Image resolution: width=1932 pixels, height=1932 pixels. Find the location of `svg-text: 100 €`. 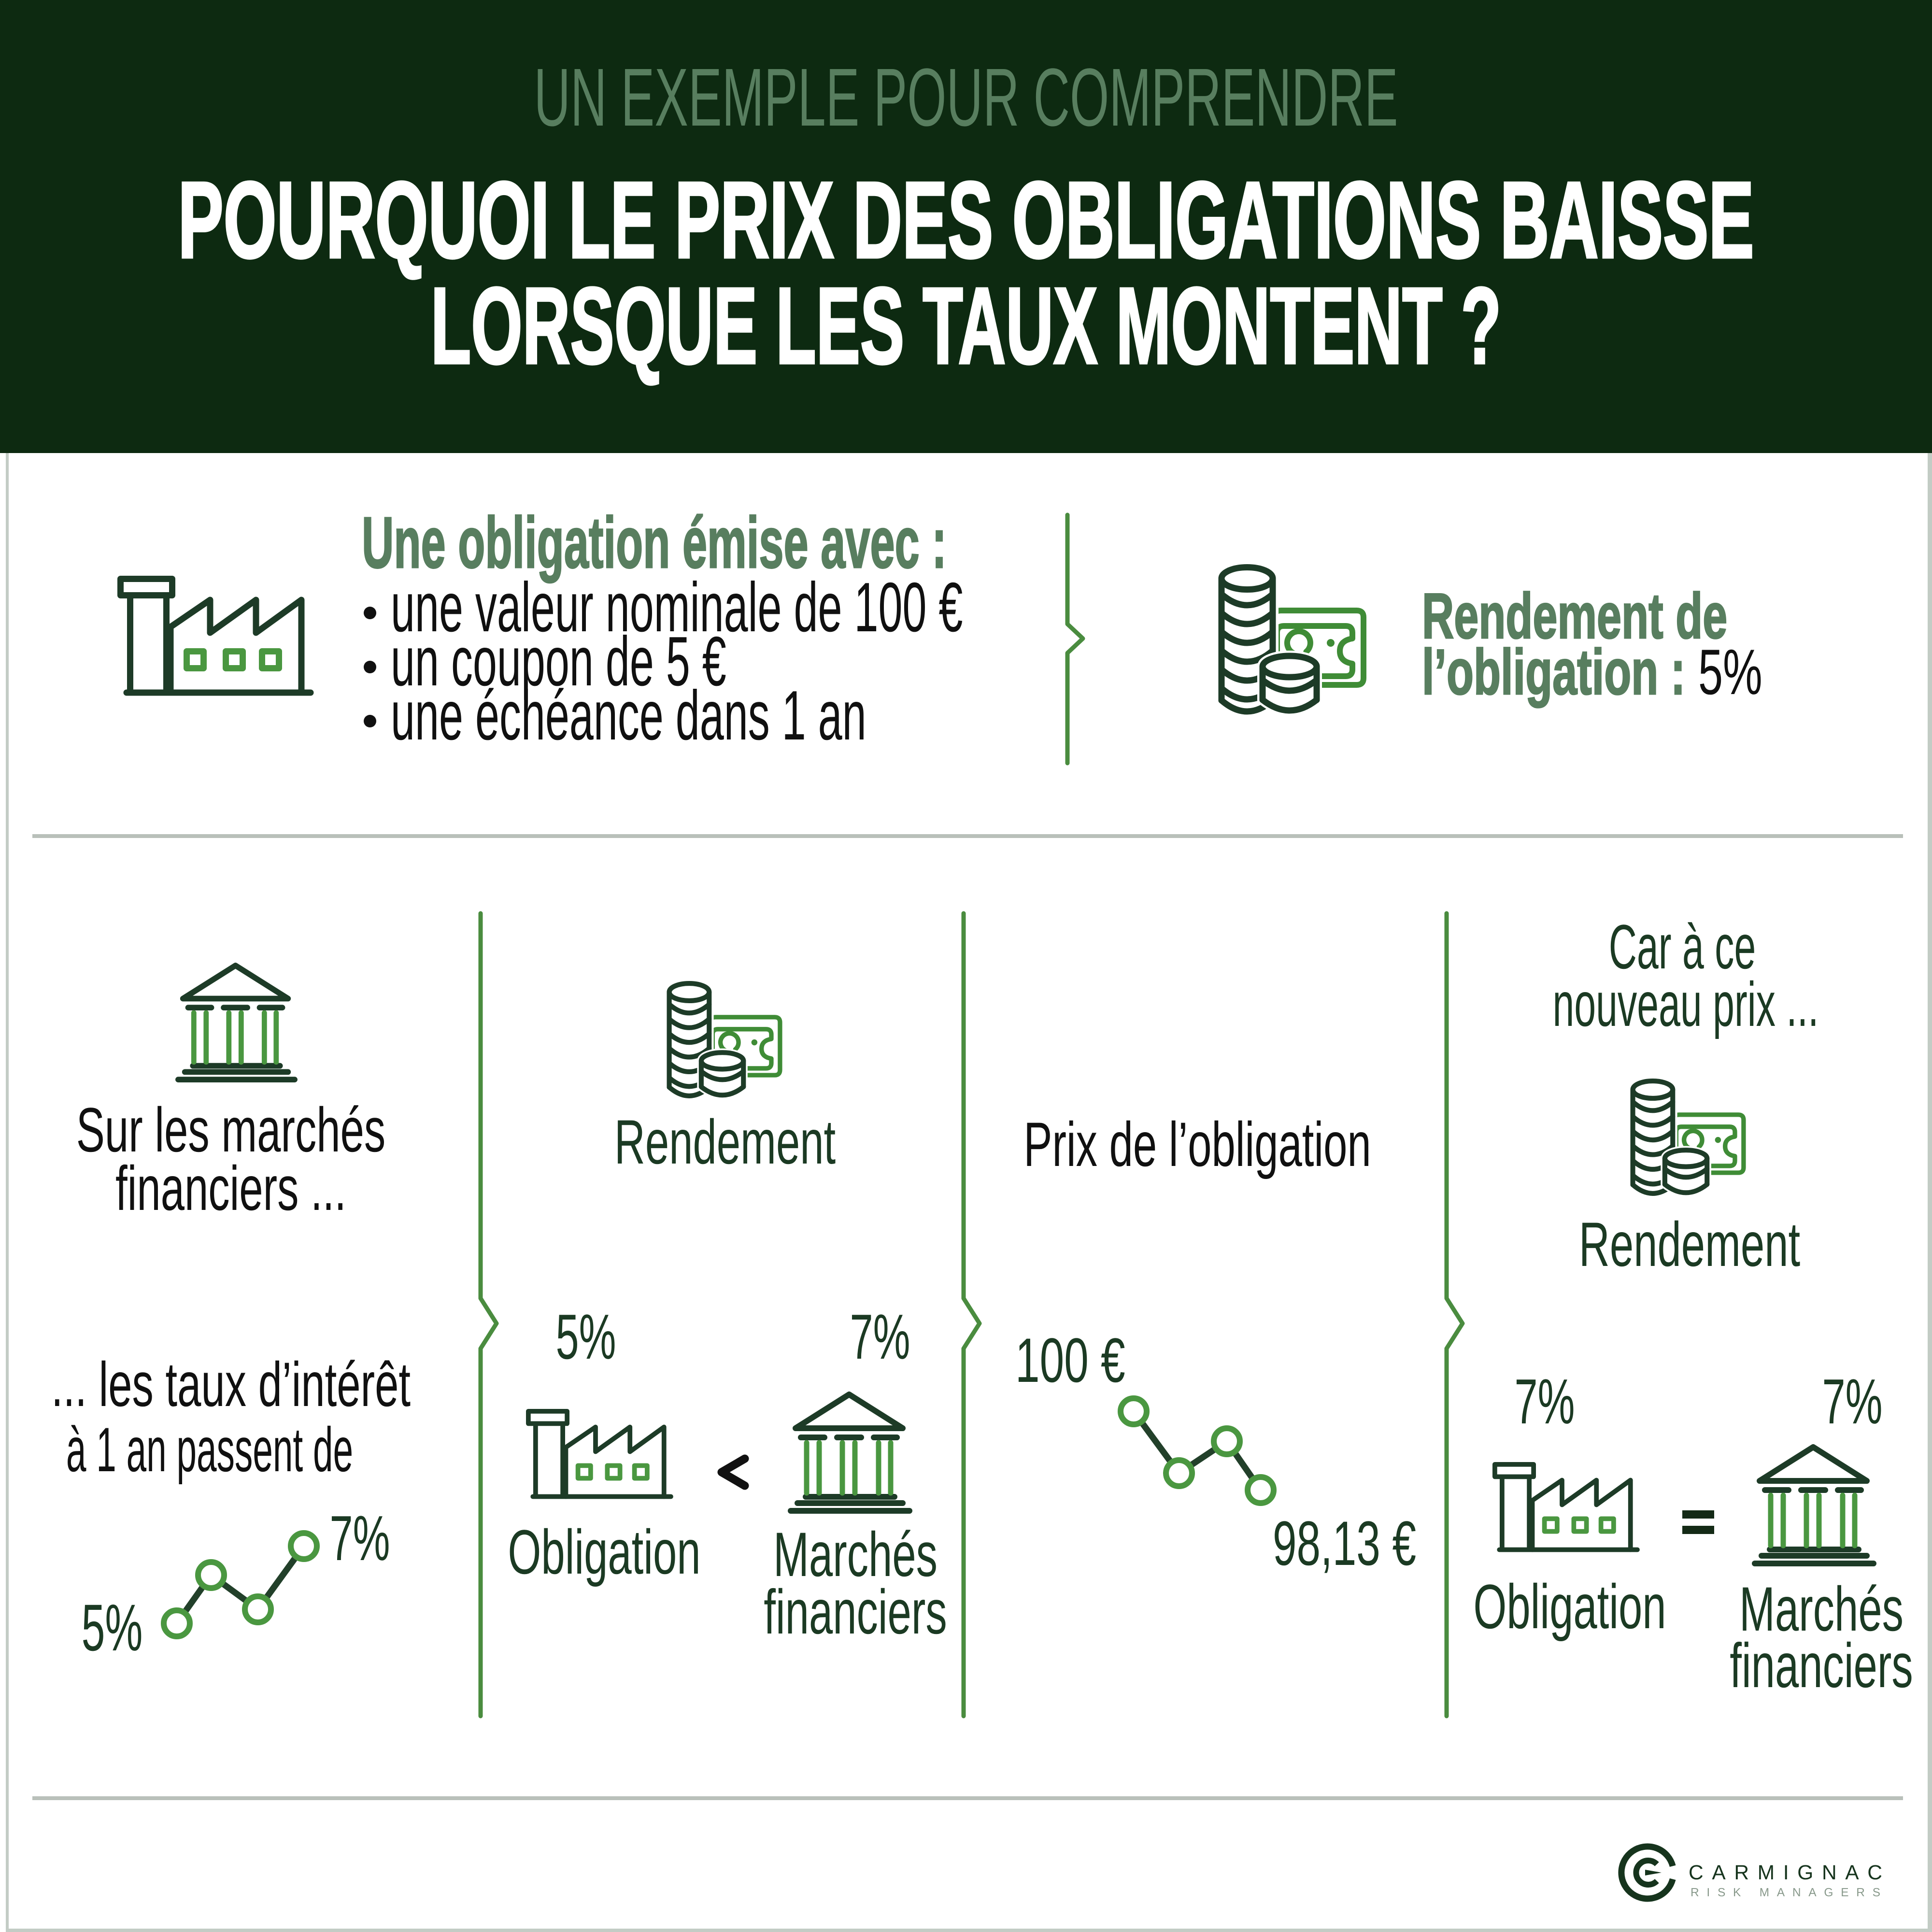

svg-text: 100 € is located at coordinates (1070, 1360).